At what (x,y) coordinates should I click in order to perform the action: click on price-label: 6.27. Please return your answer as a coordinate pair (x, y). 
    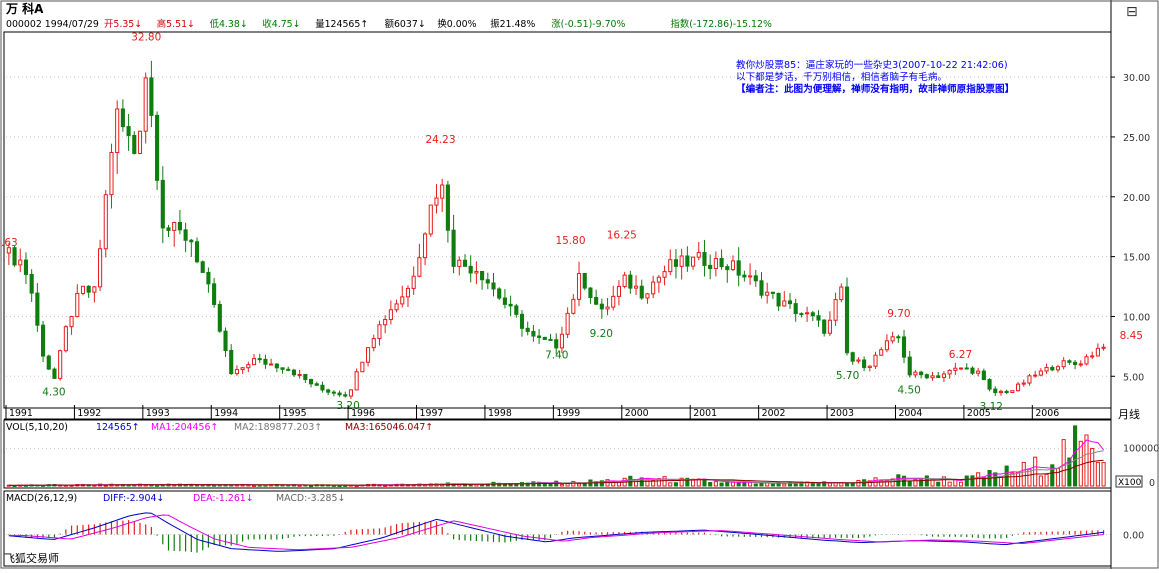
    Looking at the image, I should click on (960, 355).